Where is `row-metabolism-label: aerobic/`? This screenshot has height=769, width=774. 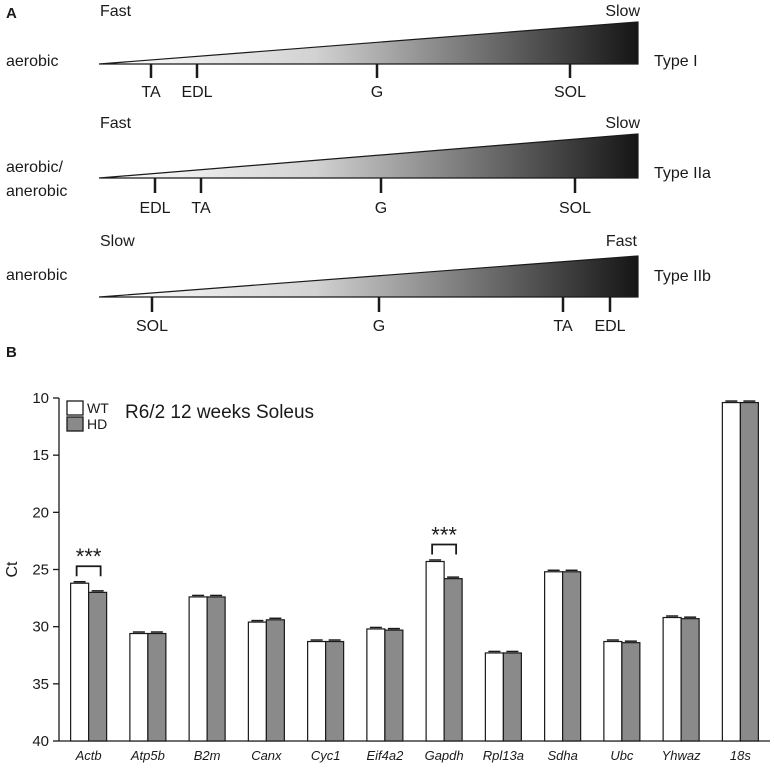 row-metabolism-label: aerobic/ is located at coordinates (34, 167).